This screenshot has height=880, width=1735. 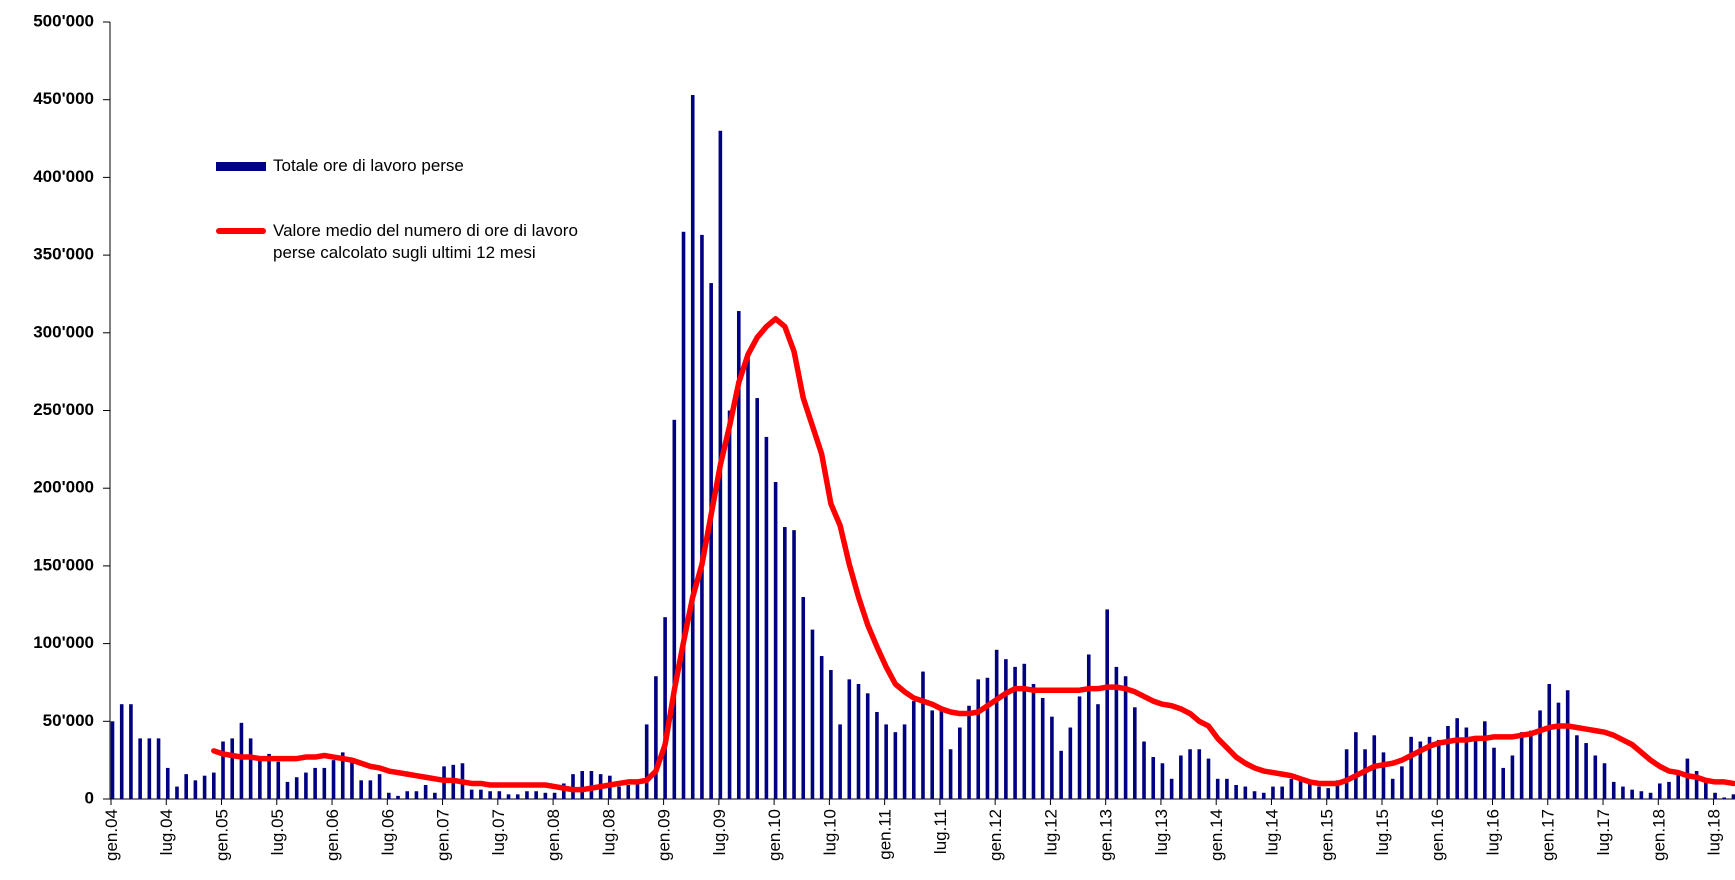 I want to click on x-tick-label: gen.06, so click(x=332, y=835).